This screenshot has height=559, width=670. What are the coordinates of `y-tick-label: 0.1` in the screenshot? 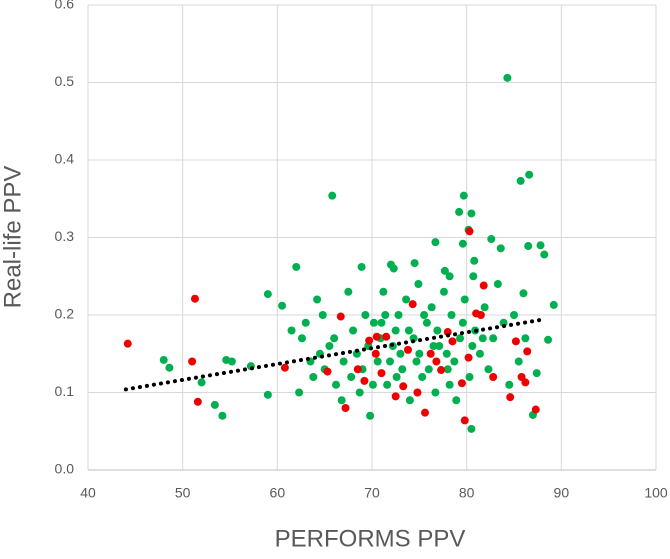 It's located at (65, 391).